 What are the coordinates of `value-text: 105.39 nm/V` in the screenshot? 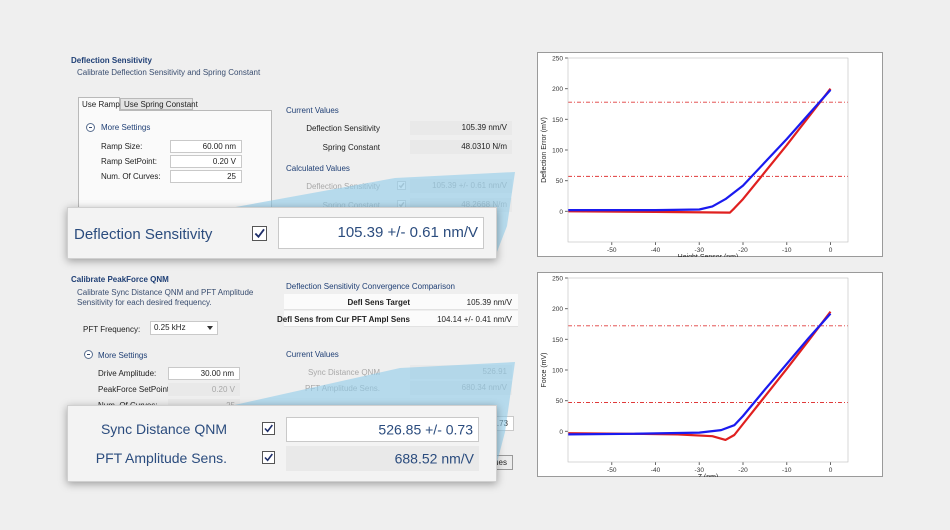 It's located at (484, 127).